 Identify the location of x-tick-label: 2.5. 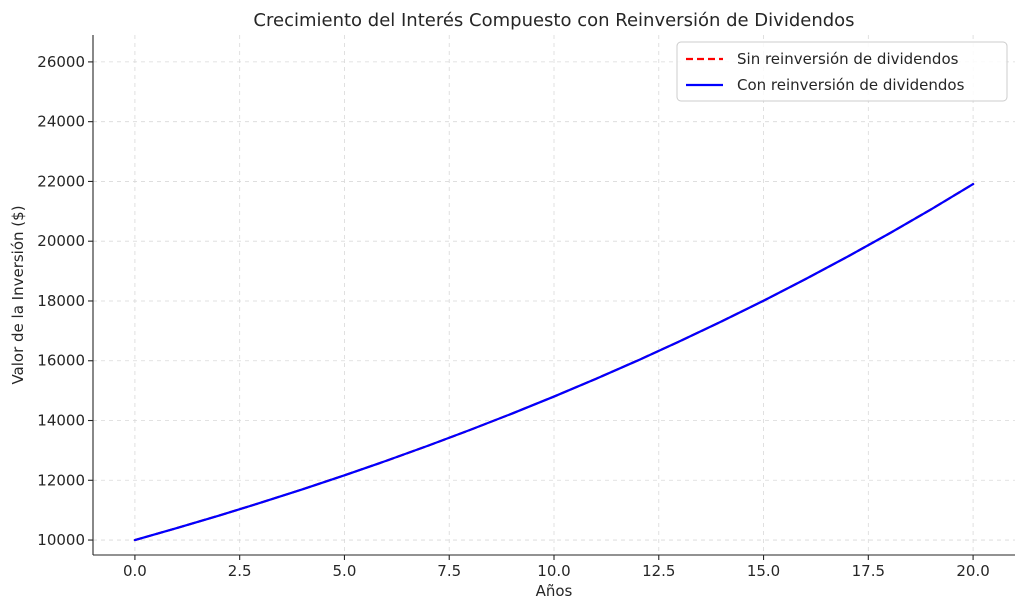
(240, 571).